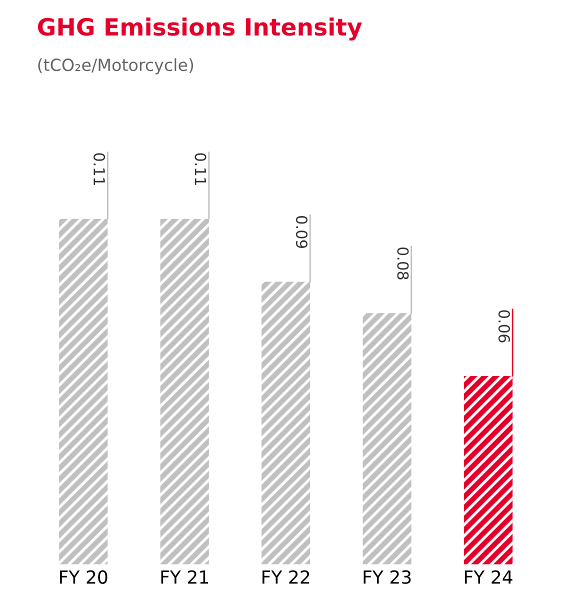  Describe the element at coordinates (184, 577) in the screenshot. I see `x-tick-label: FY 21` at that location.